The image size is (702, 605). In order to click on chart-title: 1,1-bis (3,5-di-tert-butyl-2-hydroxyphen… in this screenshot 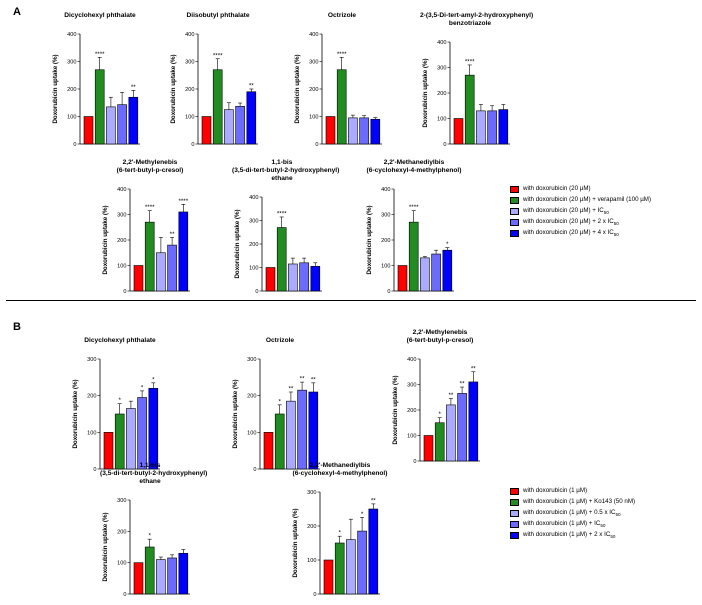, I will do `click(286, 170)`.